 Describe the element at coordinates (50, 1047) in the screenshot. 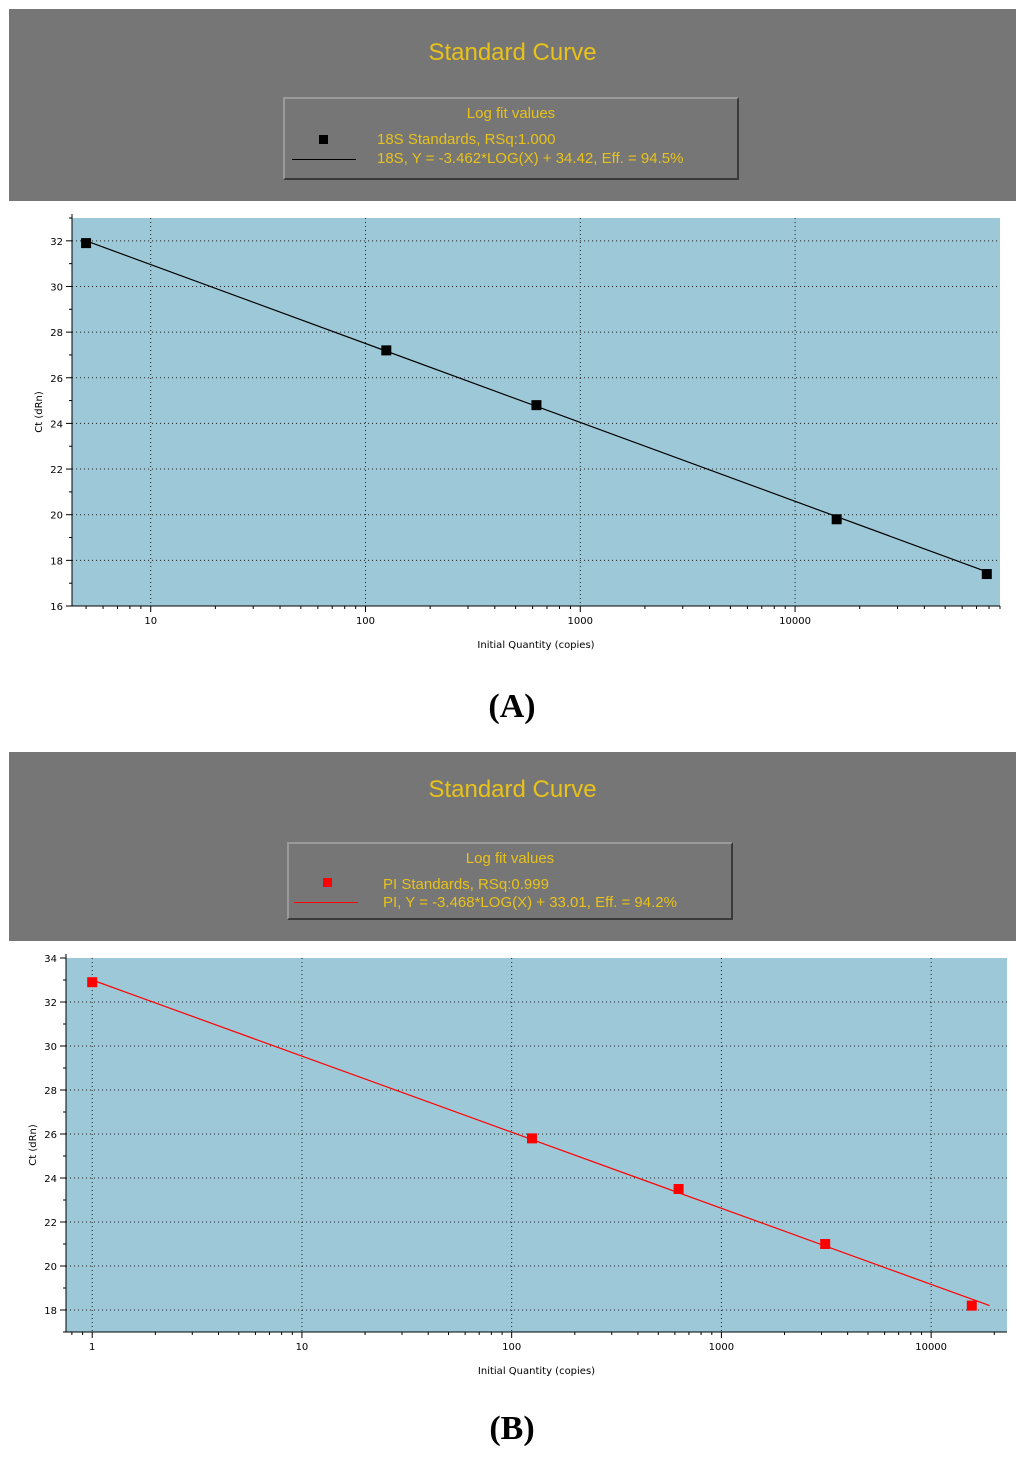

I see `chart-b-y-tick-label: 30` at that location.